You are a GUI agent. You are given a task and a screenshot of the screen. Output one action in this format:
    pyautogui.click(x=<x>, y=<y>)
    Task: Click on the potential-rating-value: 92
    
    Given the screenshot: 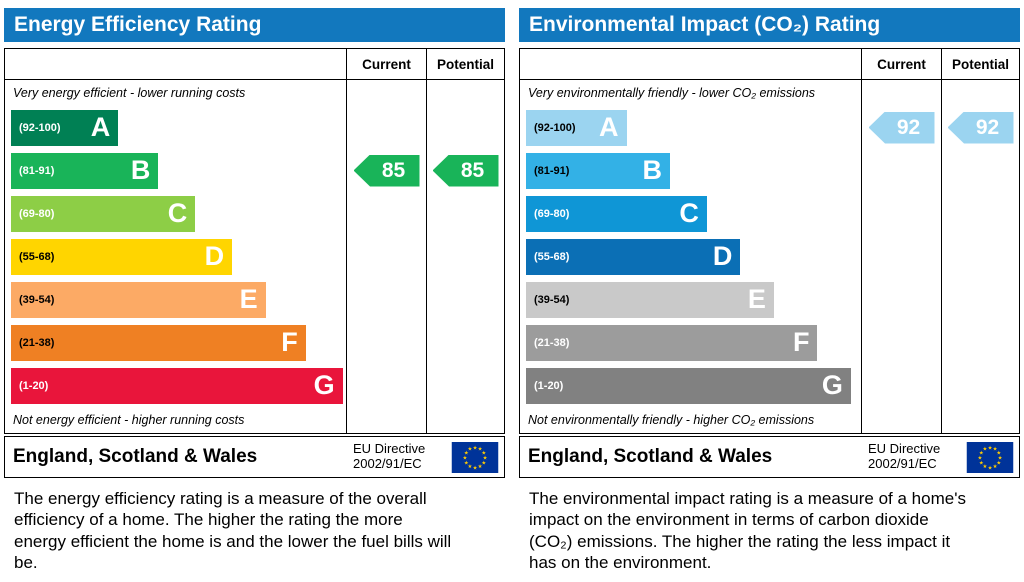 What is the action you would take?
    pyautogui.click(x=987, y=127)
    